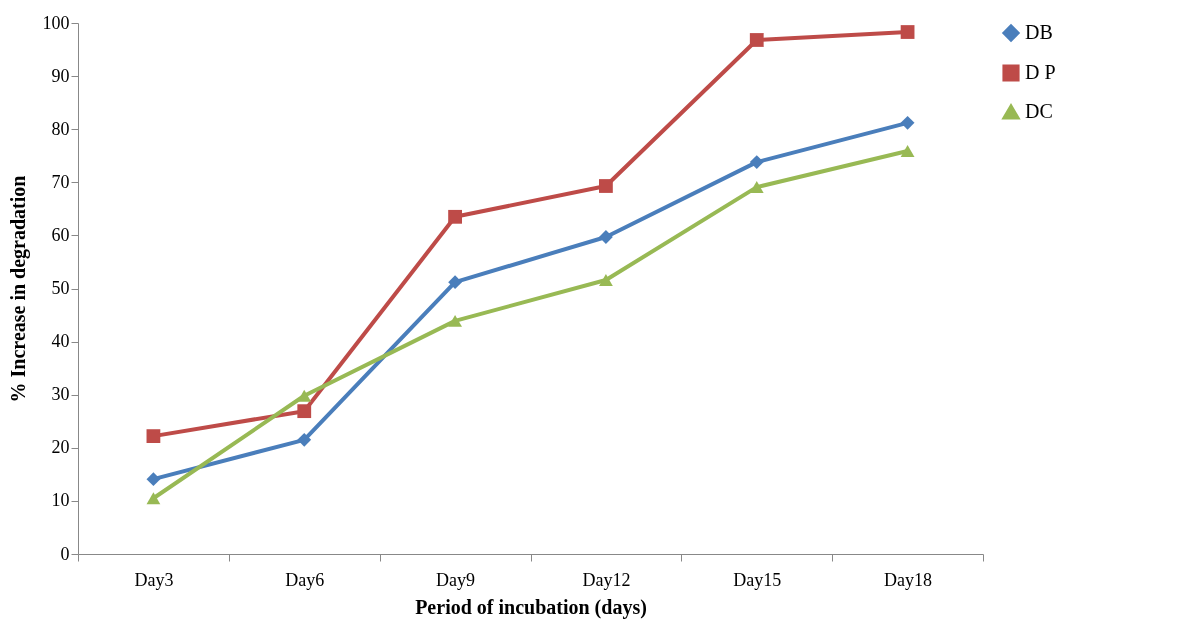  What do you see at coordinates (60, 500) in the screenshot?
I see `y-tick-label: 10` at bounding box center [60, 500].